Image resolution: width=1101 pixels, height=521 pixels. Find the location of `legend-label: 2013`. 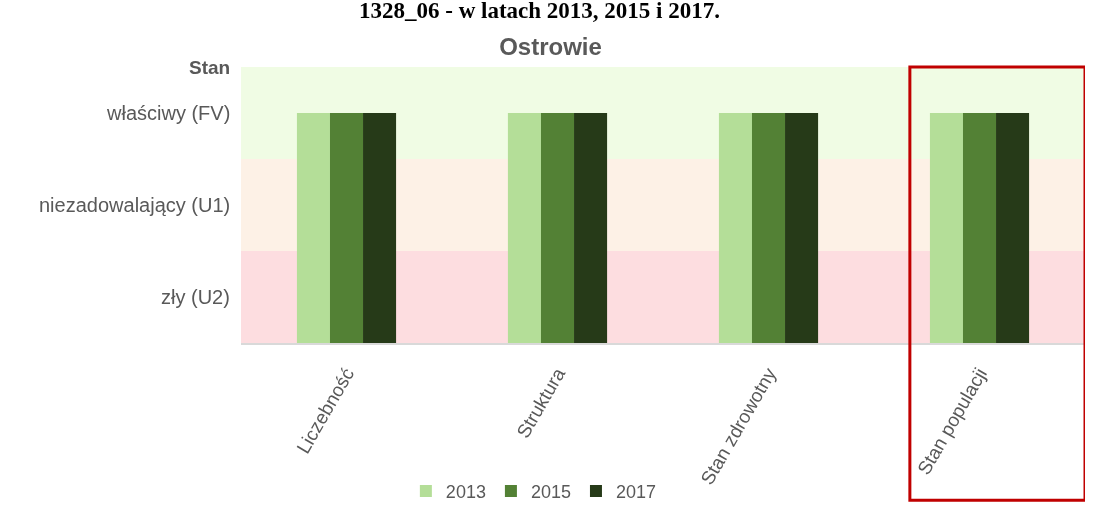

legend-label: 2013 is located at coordinates (465, 491).